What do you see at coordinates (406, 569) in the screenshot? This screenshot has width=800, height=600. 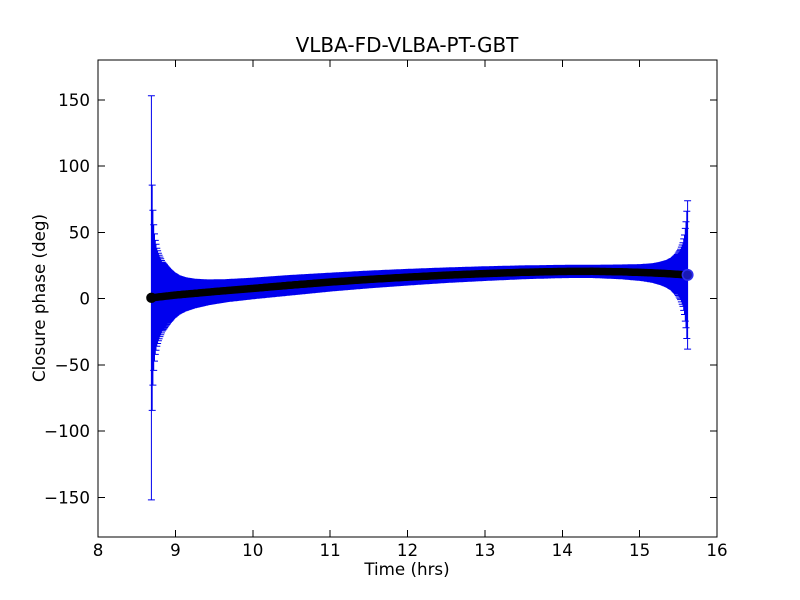 I see `x-axis-label: Time (hrs)` at bounding box center [406, 569].